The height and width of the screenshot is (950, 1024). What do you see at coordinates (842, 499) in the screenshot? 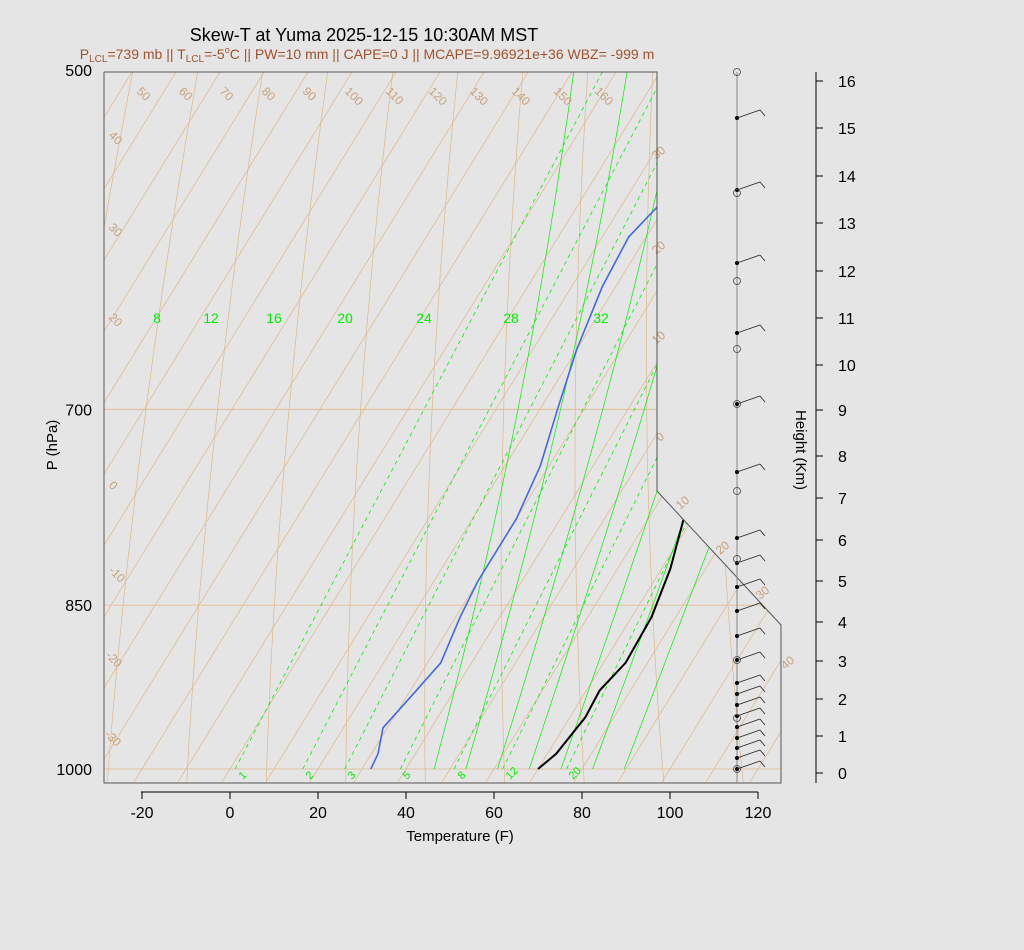
I see `height-tick-label: 7` at bounding box center [842, 499].